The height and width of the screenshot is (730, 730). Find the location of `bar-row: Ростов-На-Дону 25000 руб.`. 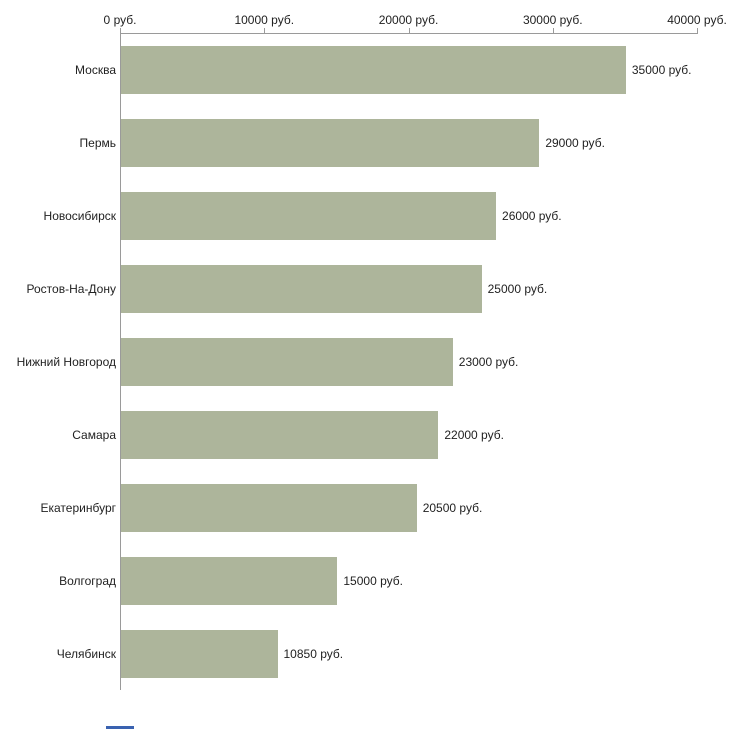

bar-row: Ростов-На-Дону 25000 руб. is located at coordinates (365, 288).